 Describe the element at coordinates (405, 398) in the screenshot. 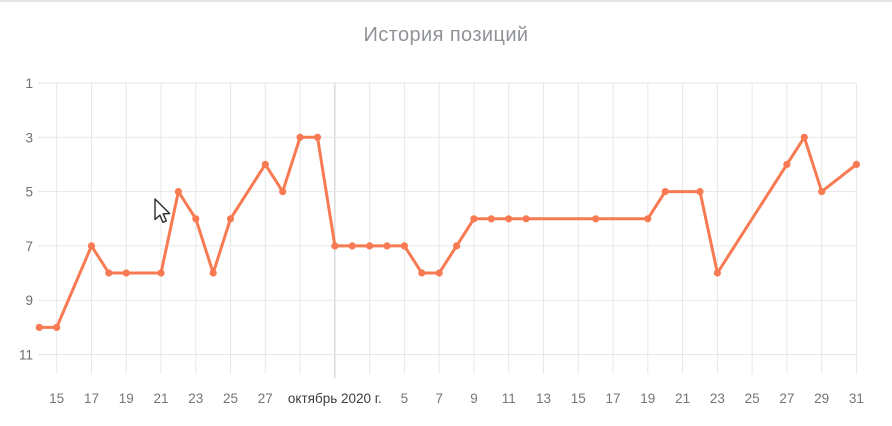

I see `x-tick-label: 5` at that location.